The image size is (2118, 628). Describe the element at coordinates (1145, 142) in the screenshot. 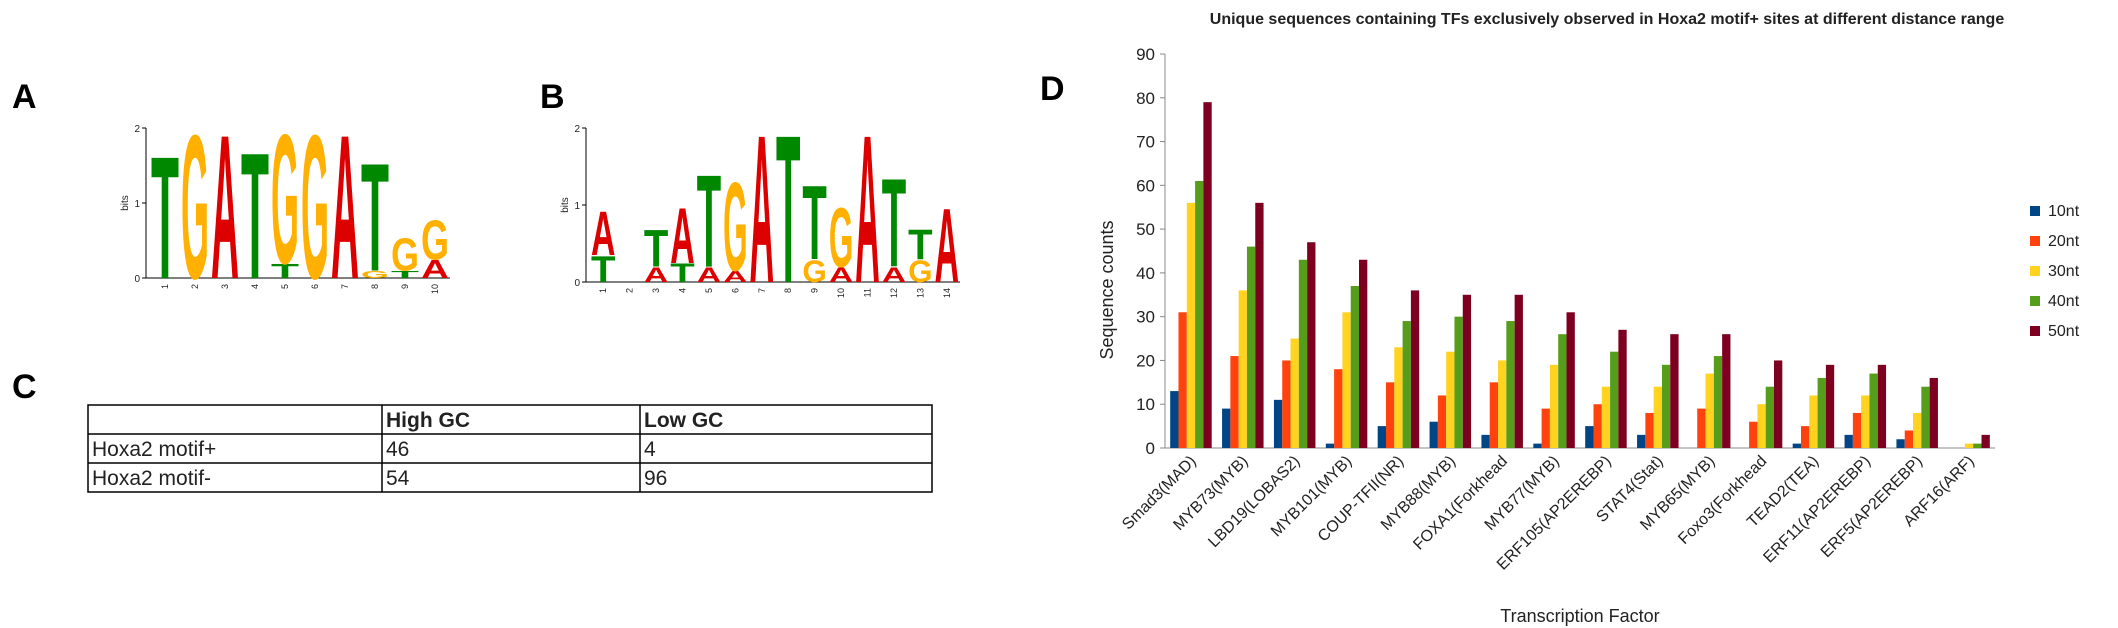

I see `y-tick-label: 70` at that location.